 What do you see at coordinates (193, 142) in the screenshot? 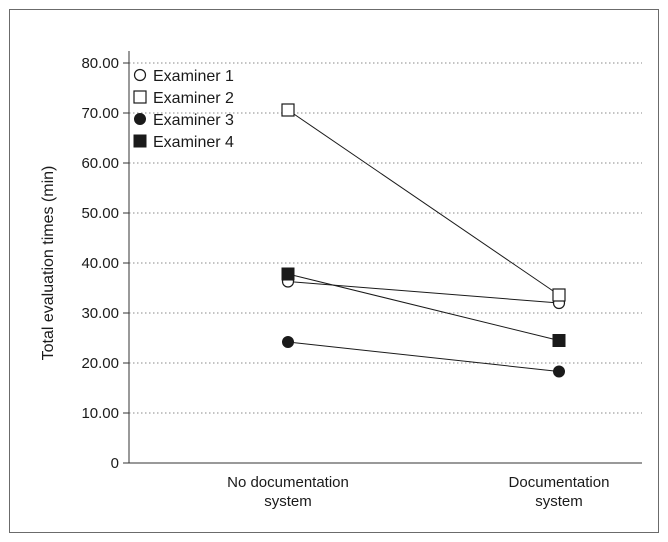
I see `legend-label-4: Examiner 4` at bounding box center [193, 142].